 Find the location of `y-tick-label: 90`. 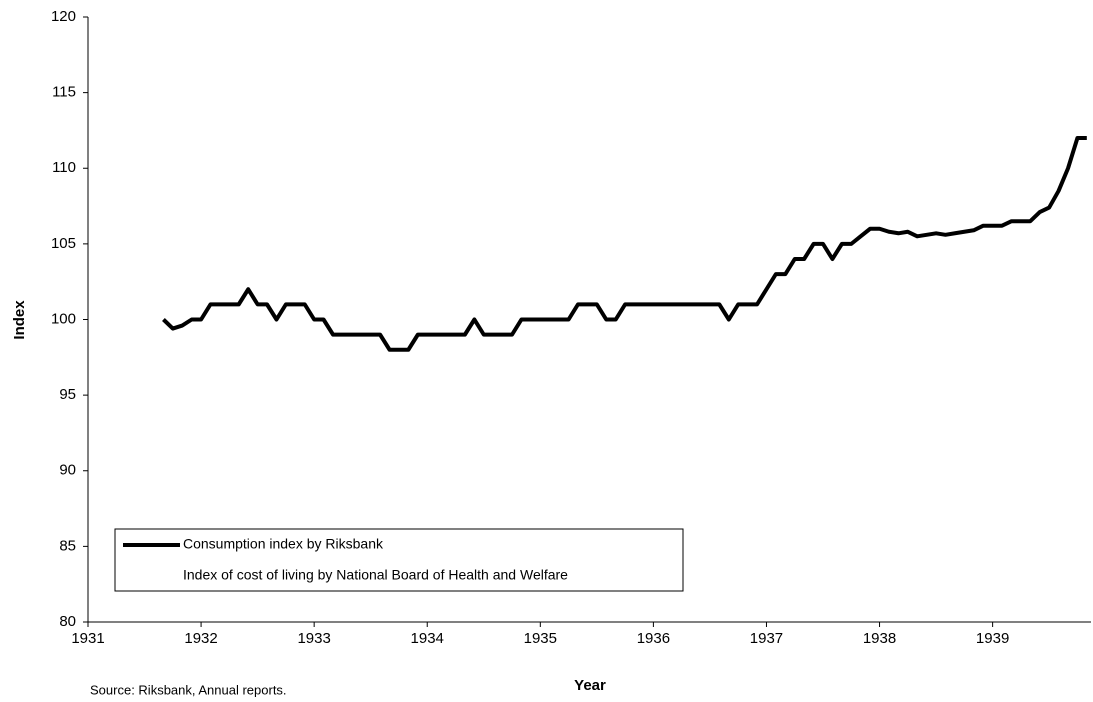

y-tick-label: 90 is located at coordinates (67, 470).